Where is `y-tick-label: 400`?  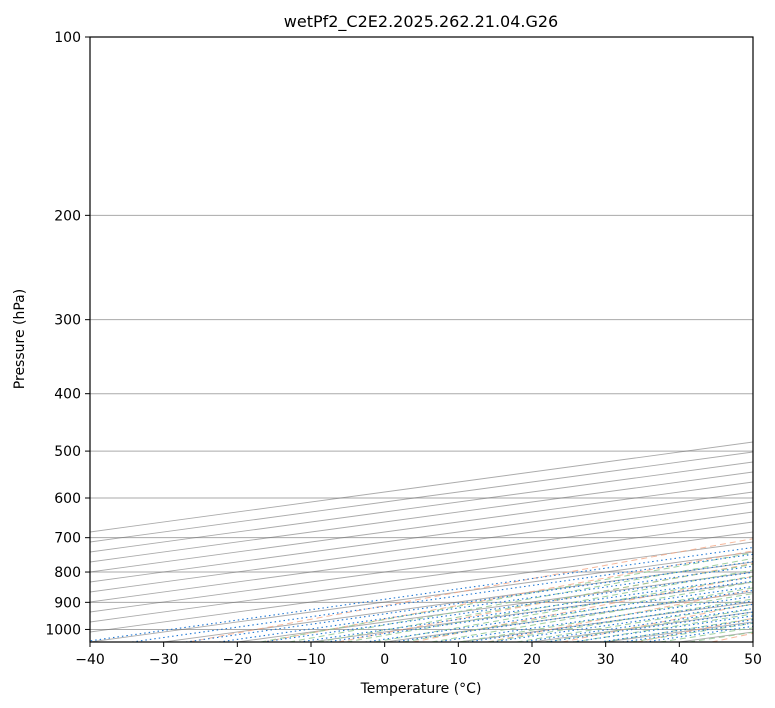 y-tick-label: 400 is located at coordinates (67, 395).